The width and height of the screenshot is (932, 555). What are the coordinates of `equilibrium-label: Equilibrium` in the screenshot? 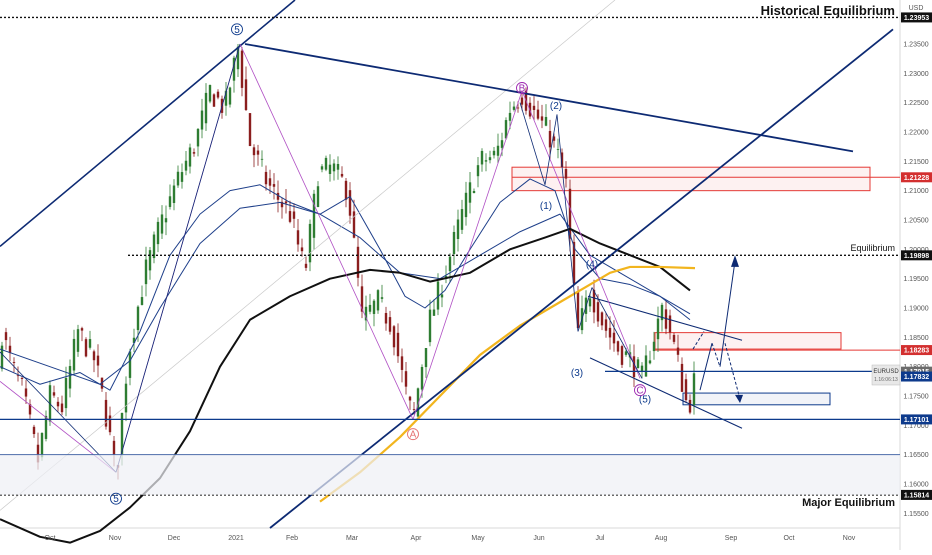 It's located at (872, 248).